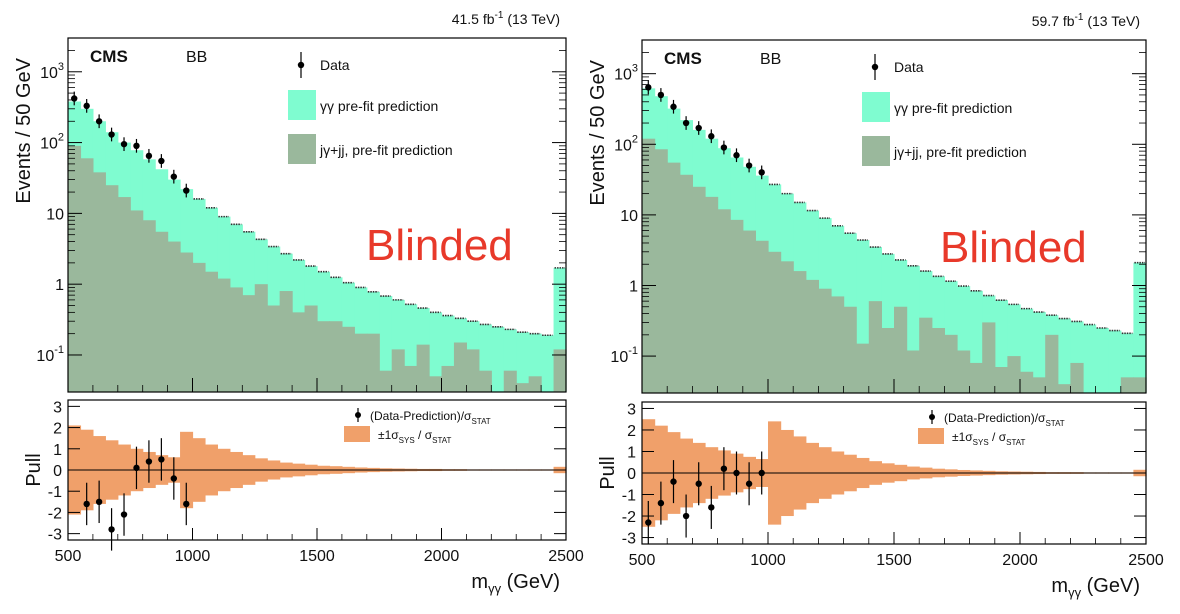 This screenshot has width=1180, height=614. I want to click on y-tick-label: 10, so click(55, 214).